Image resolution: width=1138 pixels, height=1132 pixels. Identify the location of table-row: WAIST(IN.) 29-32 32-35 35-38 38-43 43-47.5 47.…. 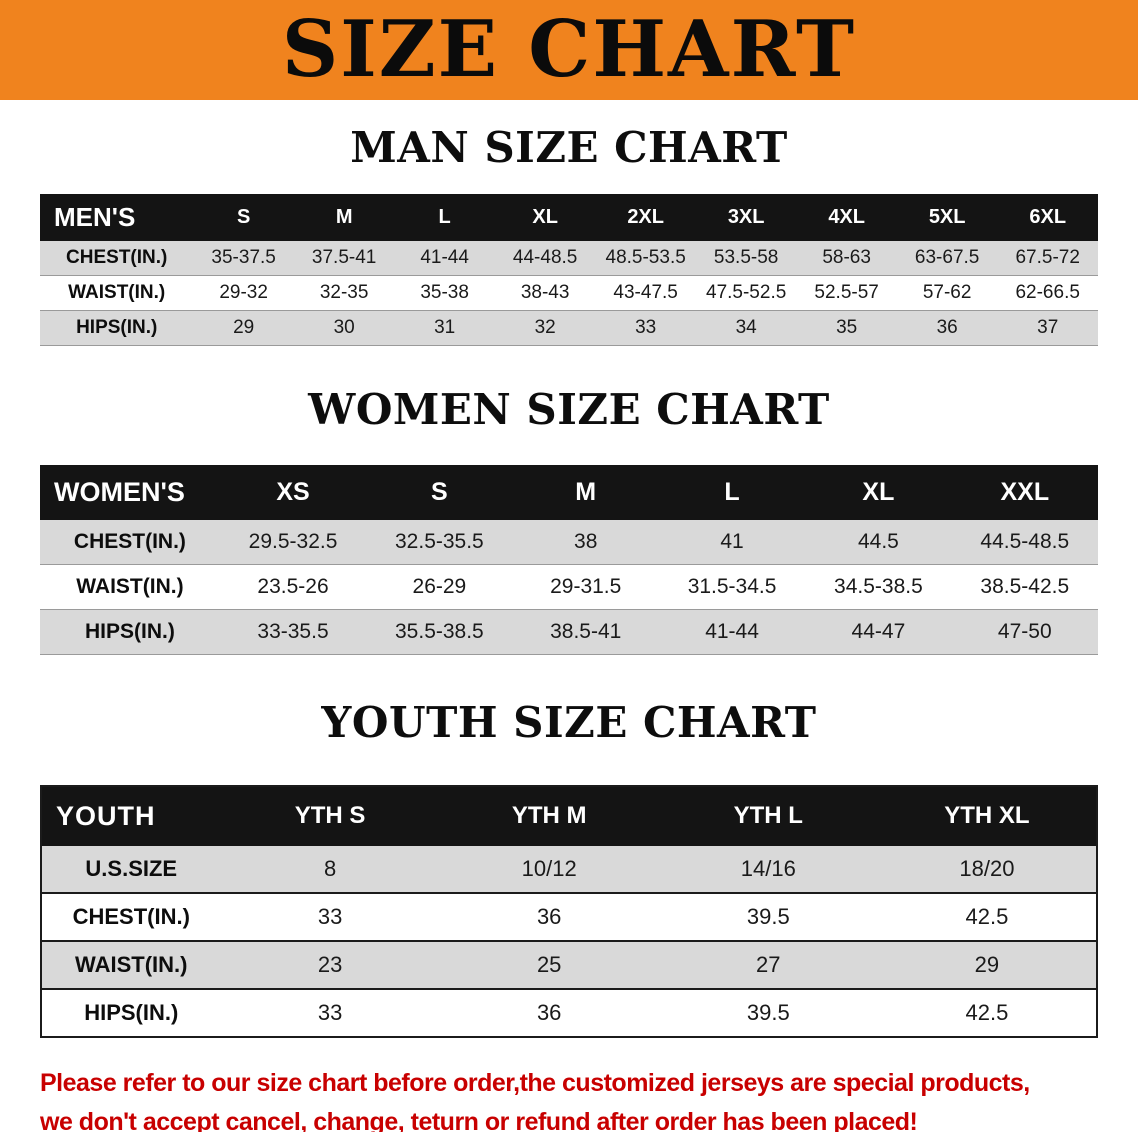
(569, 293).